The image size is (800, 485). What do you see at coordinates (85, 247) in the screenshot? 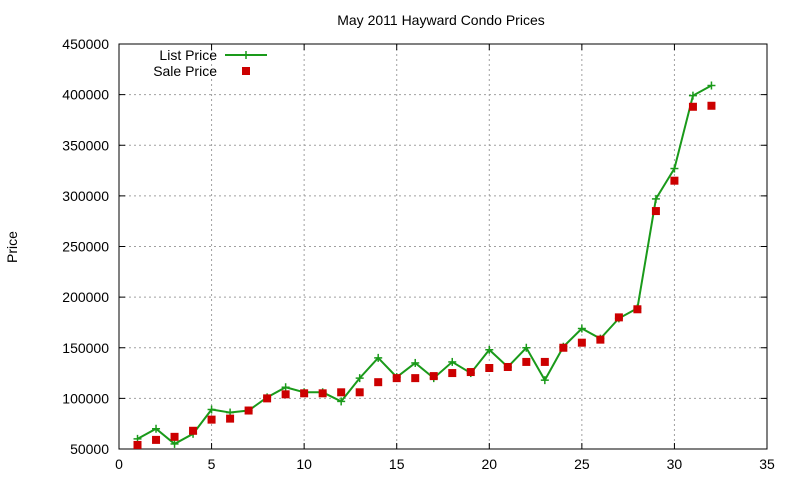
I see `y-tick-label: 250000` at bounding box center [85, 247].